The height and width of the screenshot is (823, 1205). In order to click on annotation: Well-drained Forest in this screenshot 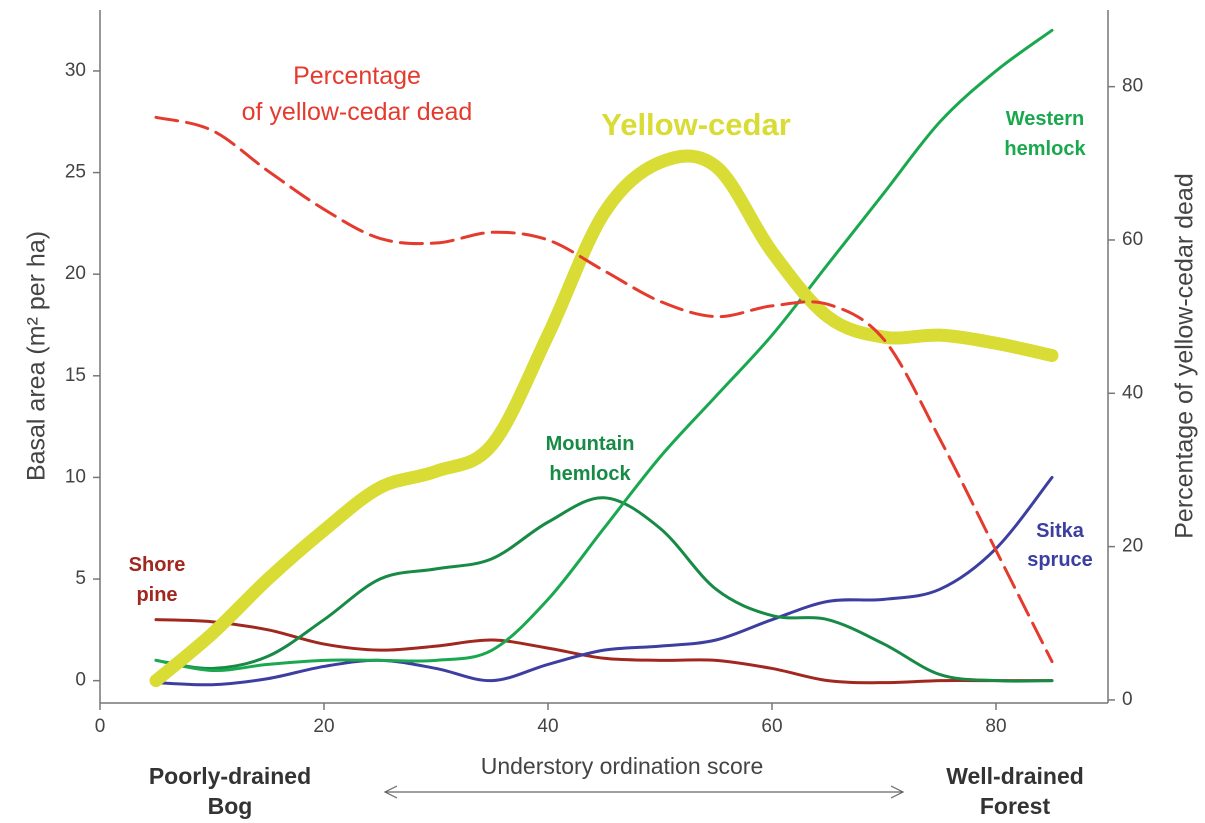, I will do `click(1015, 791)`.